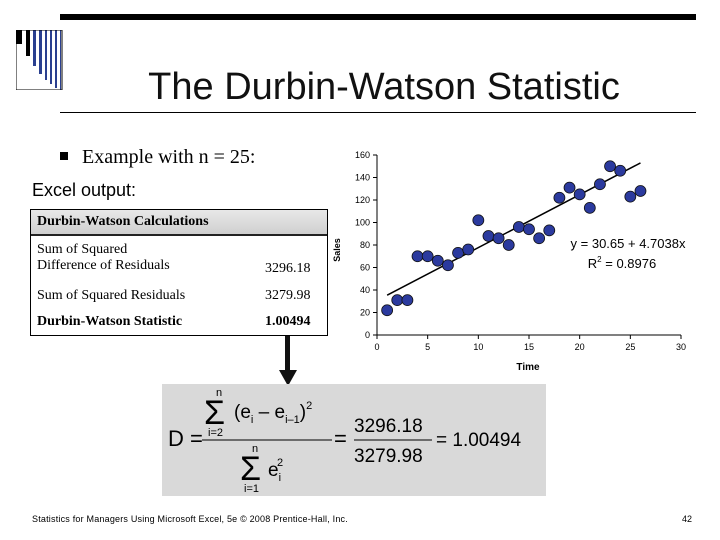 This screenshot has width=720, height=540. What do you see at coordinates (64, 156) in the screenshot?
I see `bullet-square-icon` at bounding box center [64, 156].